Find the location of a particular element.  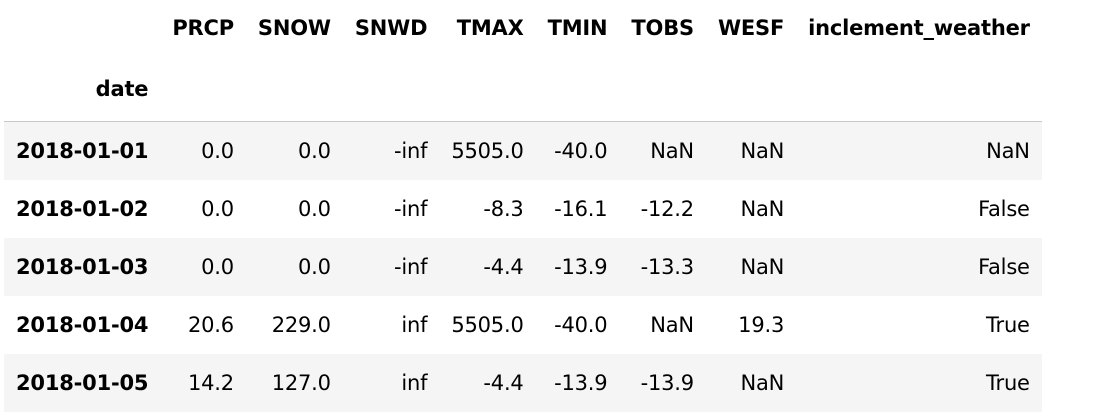

row-index-label: 2018-01-05 is located at coordinates (82, 382).